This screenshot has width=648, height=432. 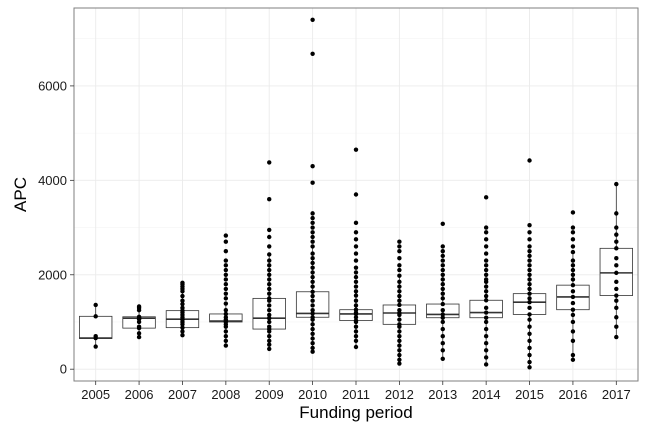 What do you see at coordinates (442, 394) in the screenshot?
I see `x-tick-label: 2013` at bounding box center [442, 394].